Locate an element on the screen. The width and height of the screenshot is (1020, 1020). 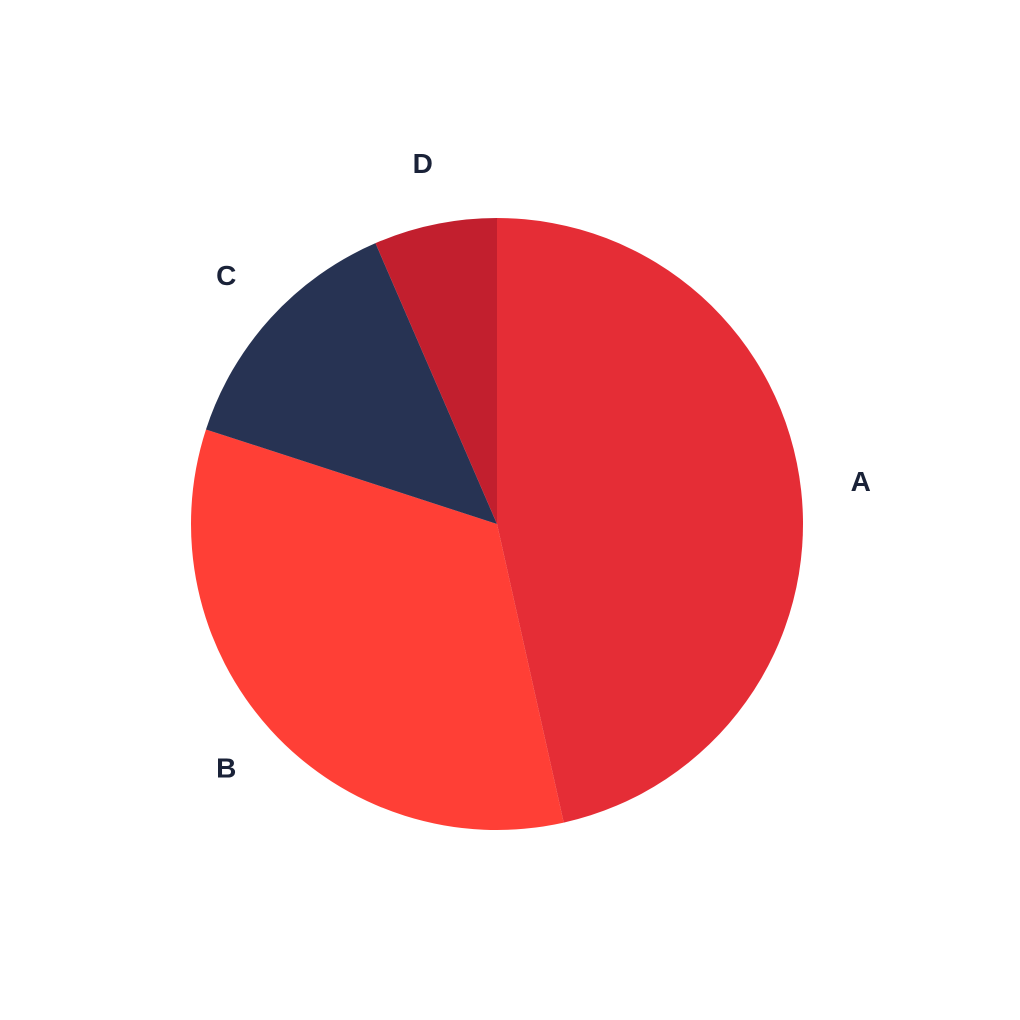
pie-label-c: C is located at coordinates (226, 275).